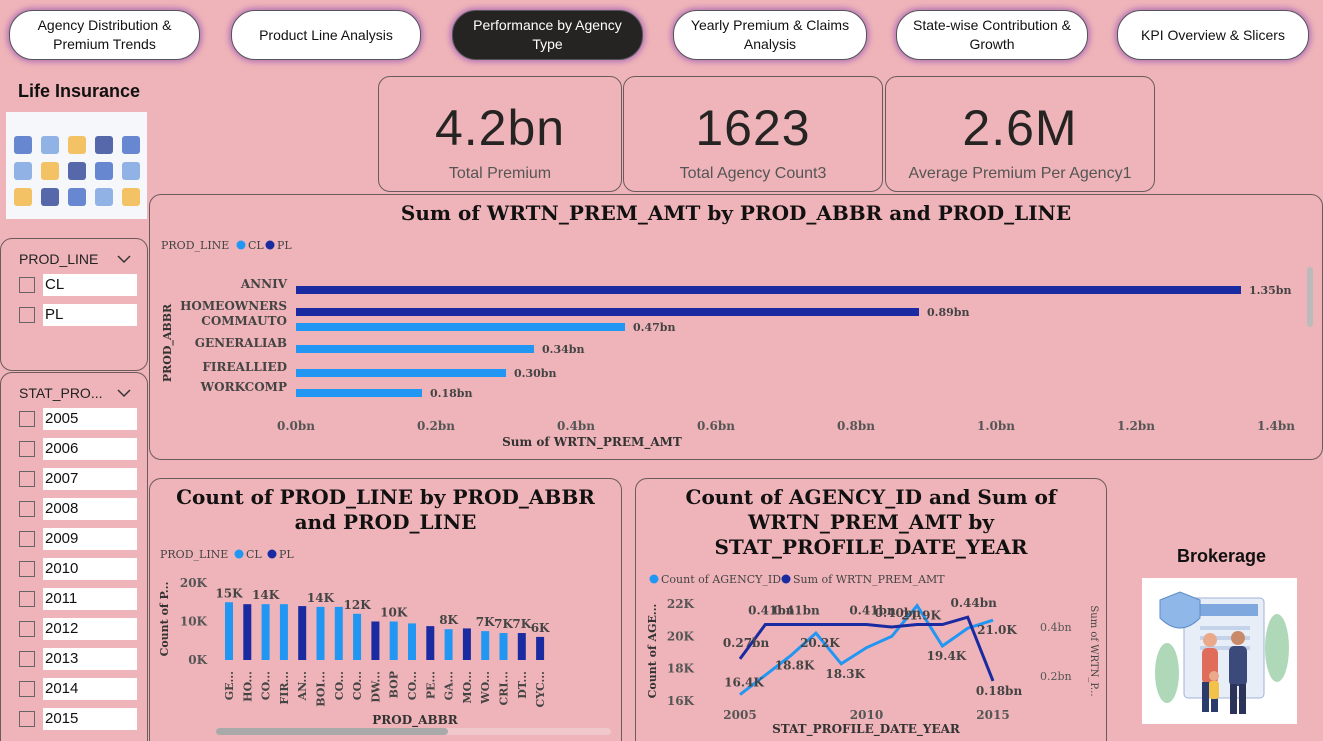 This screenshot has width=1323, height=741. I want to click on x-tick-label: BOP, so click(394, 684).